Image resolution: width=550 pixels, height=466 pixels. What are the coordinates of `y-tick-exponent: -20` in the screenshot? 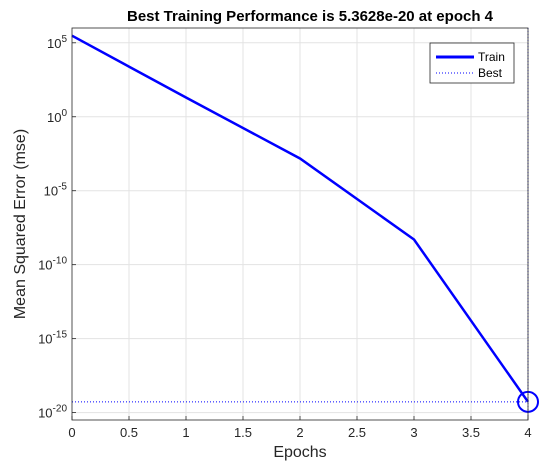 It's located at (60, 409).